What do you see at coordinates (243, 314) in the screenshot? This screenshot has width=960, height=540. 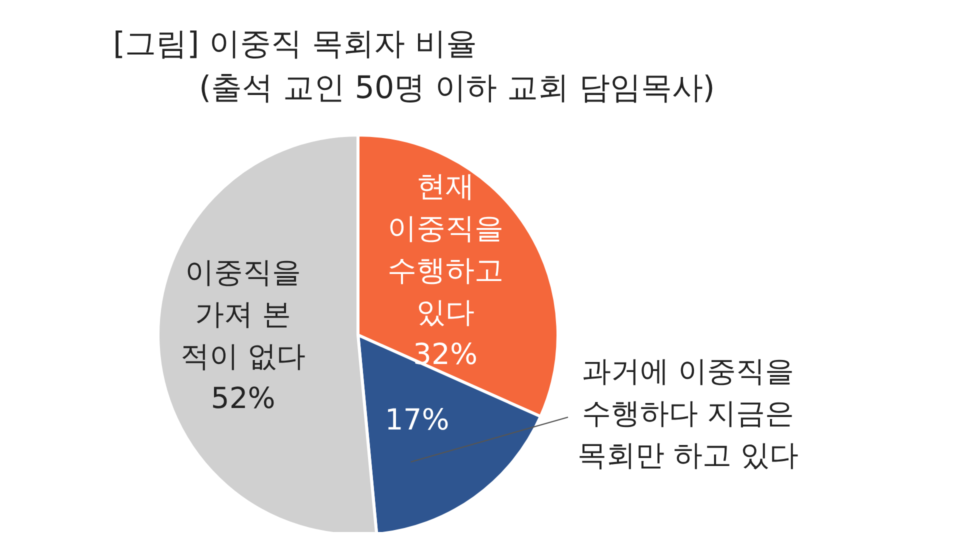 I see `slice-label: 이중직을 가져 본 적이 없다` at bounding box center [243, 314].